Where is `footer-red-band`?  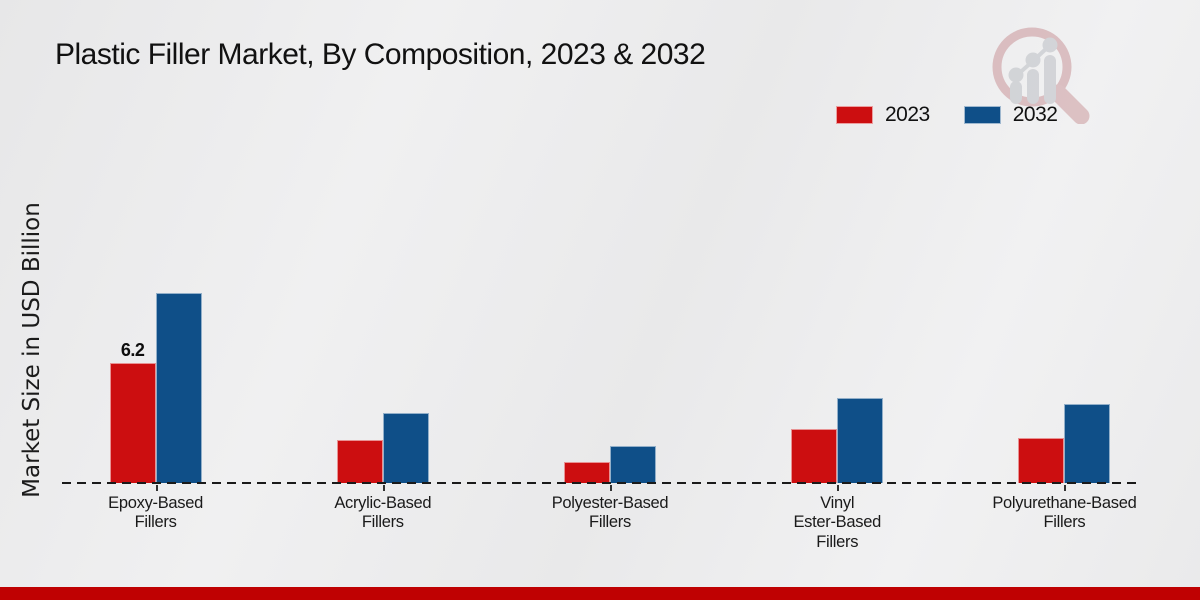
footer-red-band is located at coordinates (600, 593).